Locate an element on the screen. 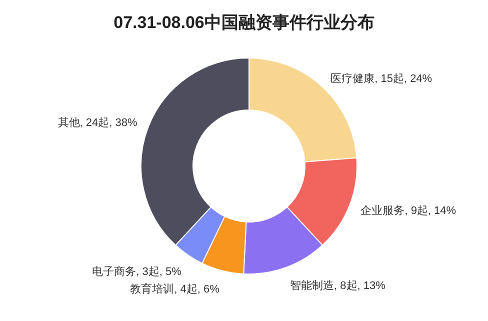  slice-label: 智能制造, 8起, 13% is located at coordinates (338, 285).